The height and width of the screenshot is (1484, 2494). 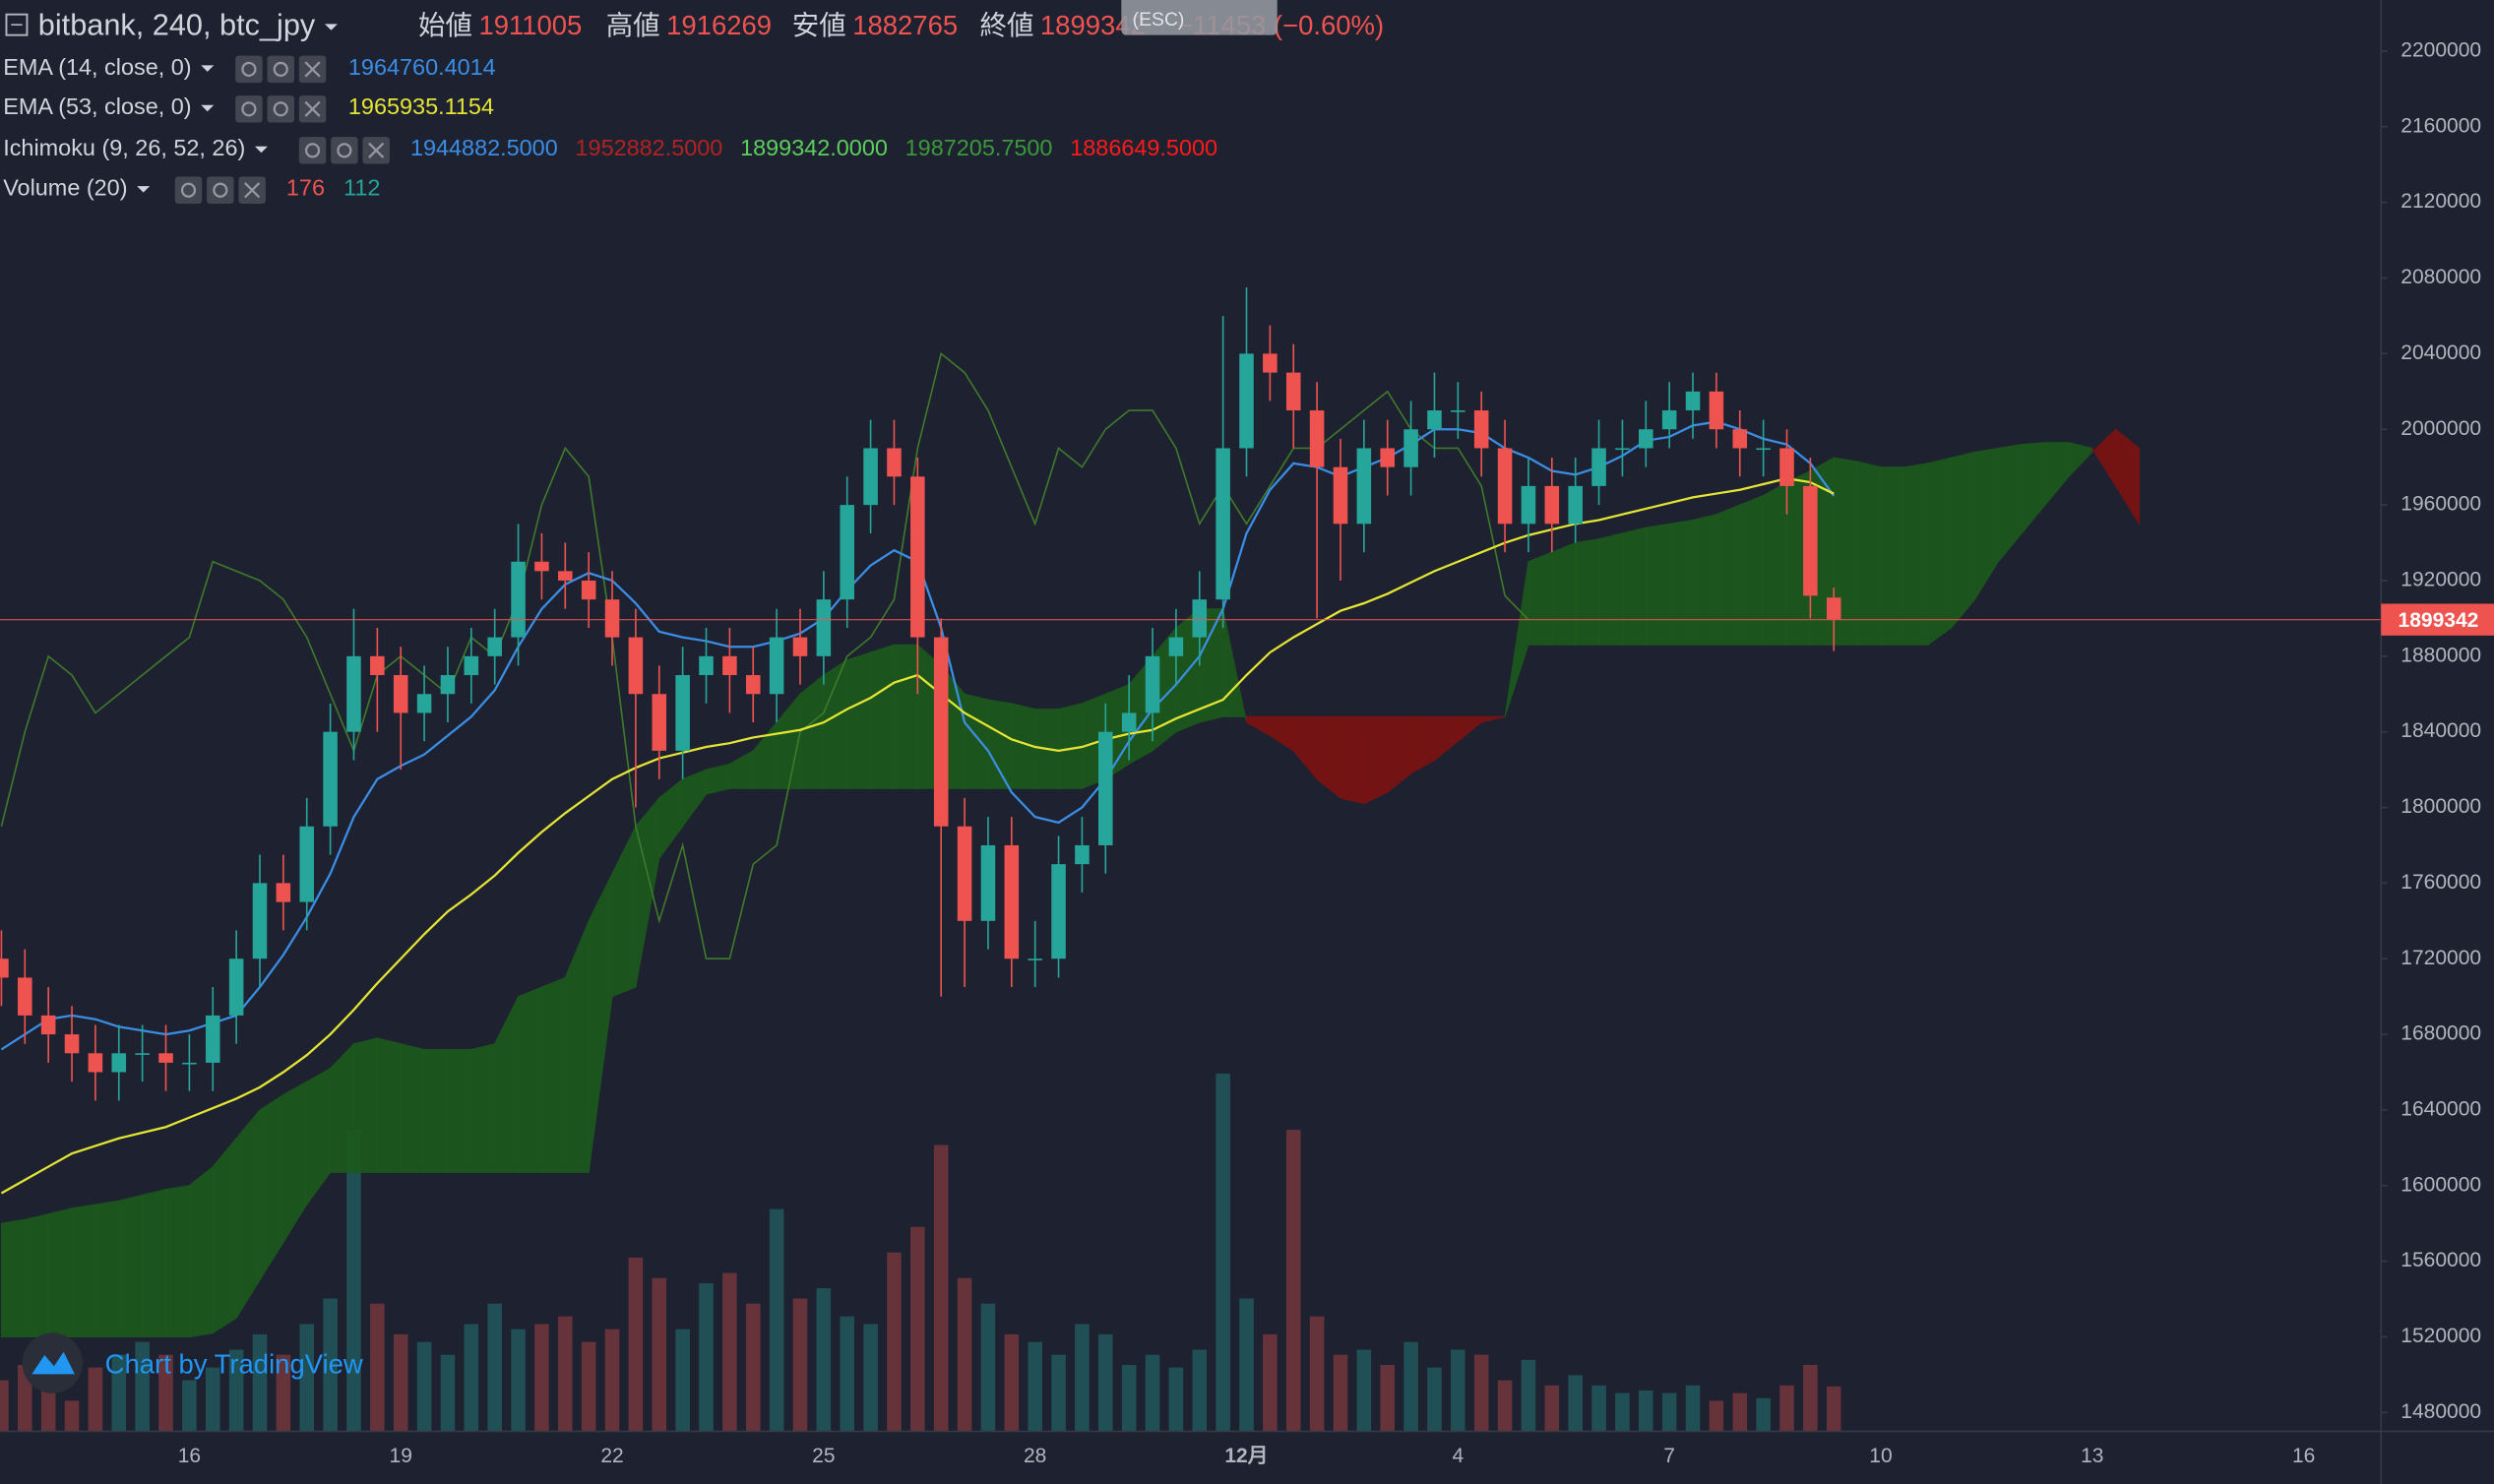 I want to click on y-tick-label: 2000000, so click(x=2440, y=429).